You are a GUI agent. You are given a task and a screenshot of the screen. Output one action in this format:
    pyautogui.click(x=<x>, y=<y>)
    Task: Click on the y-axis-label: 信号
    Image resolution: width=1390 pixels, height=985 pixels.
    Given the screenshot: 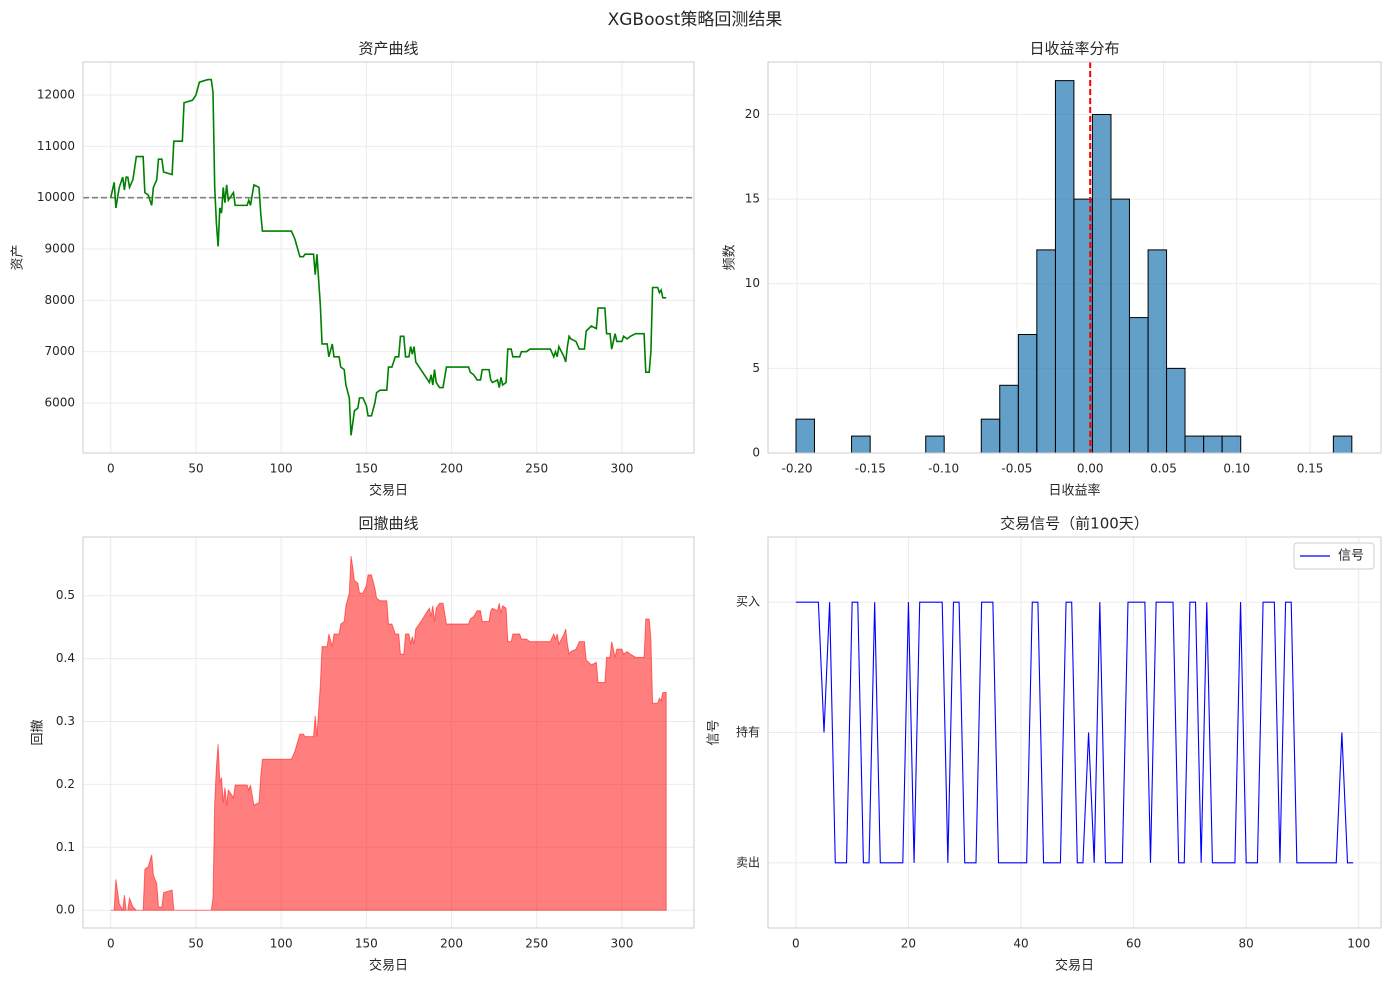 What is the action you would take?
    pyautogui.click(x=714, y=732)
    